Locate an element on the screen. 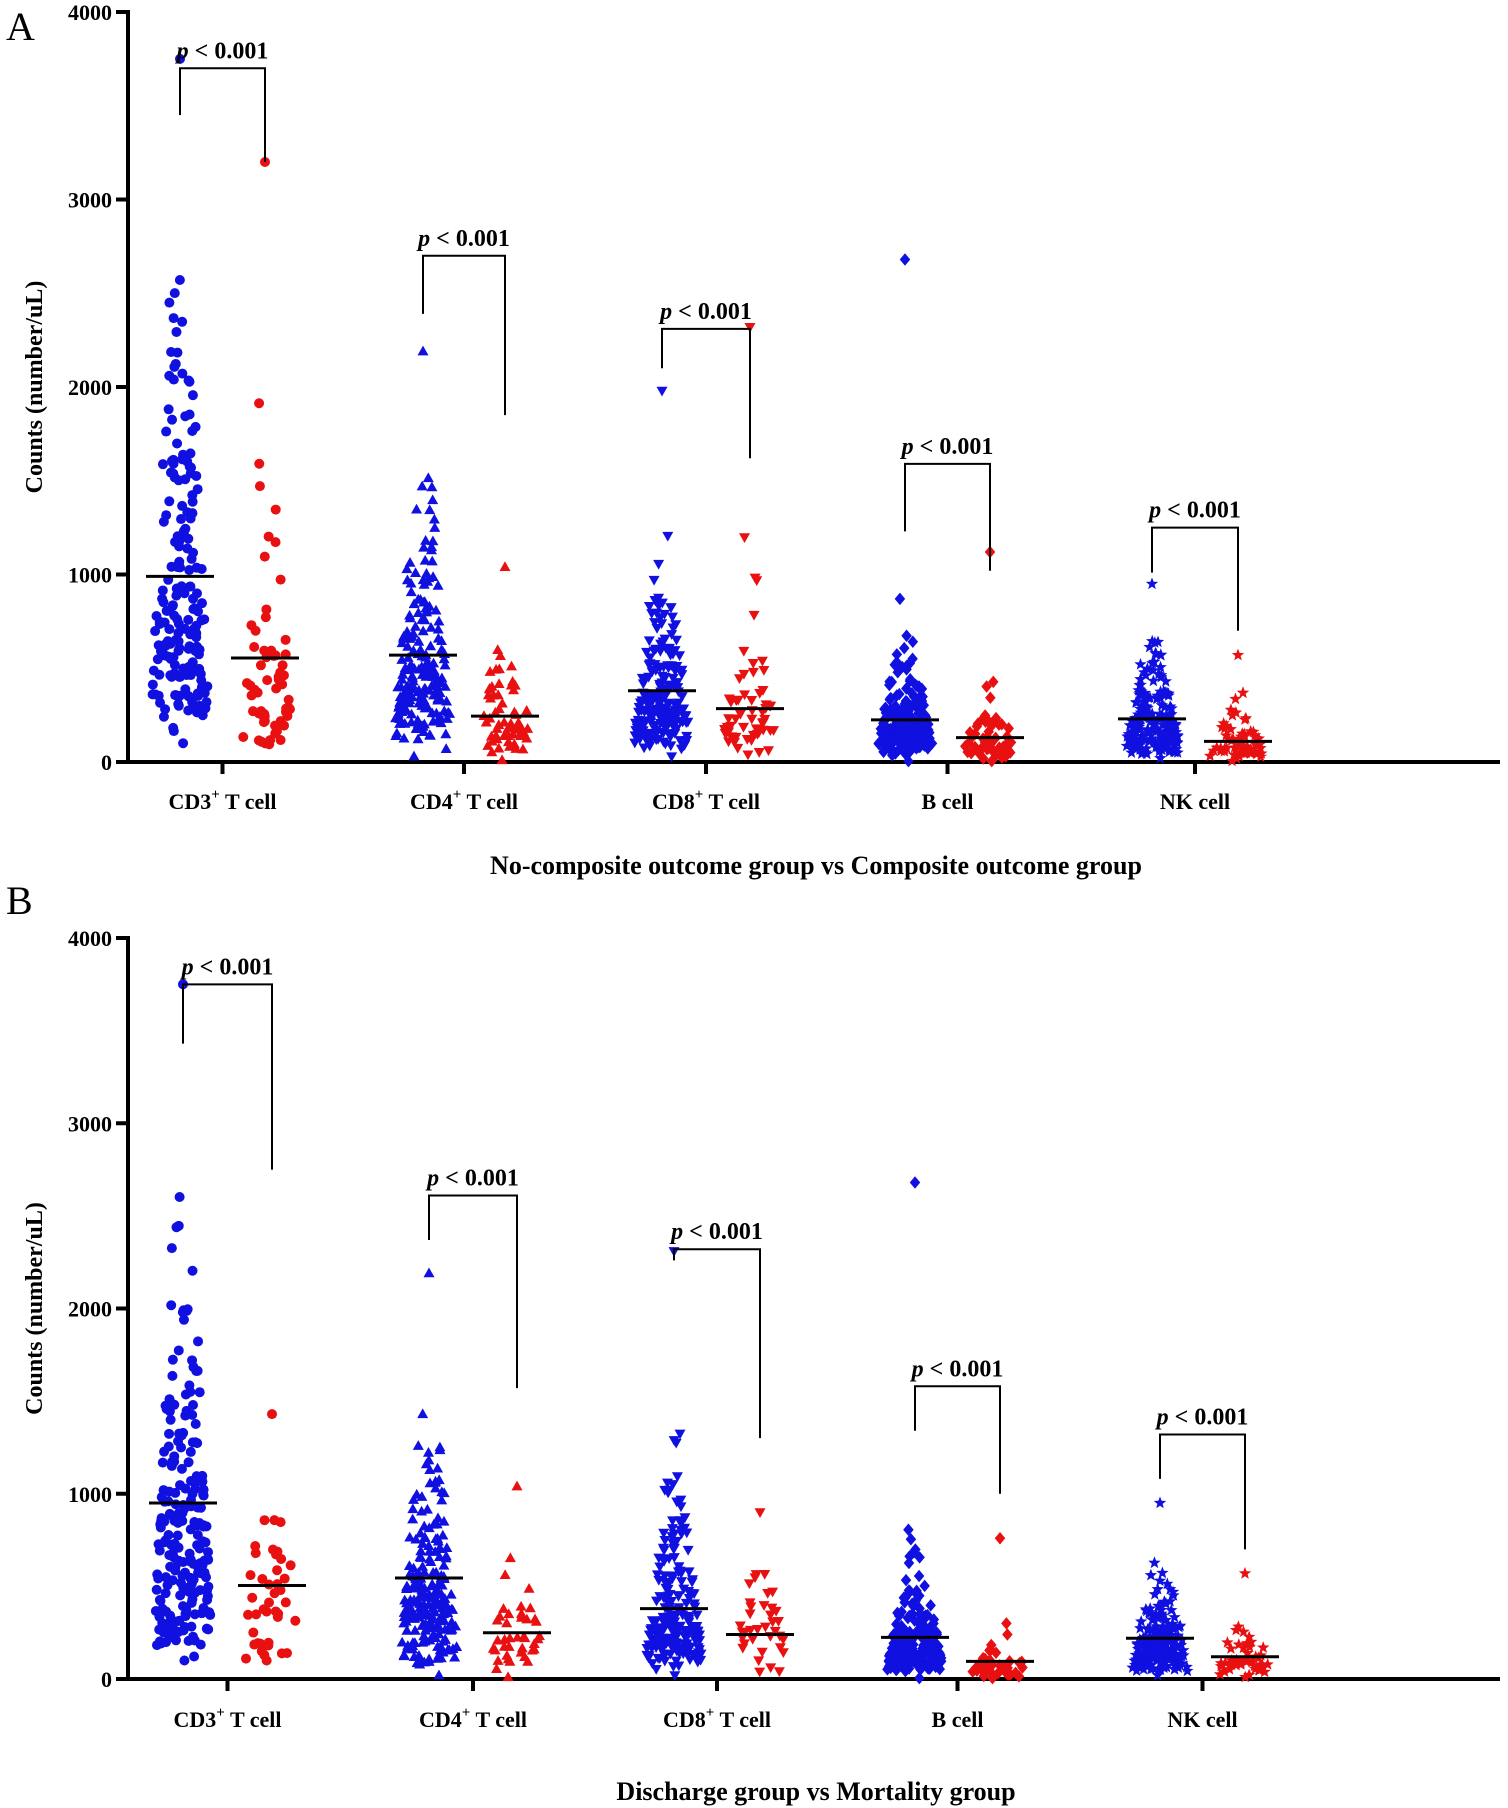 The height and width of the screenshot is (1808, 1508). y-tick-label: 4000 is located at coordinates (90, 938).